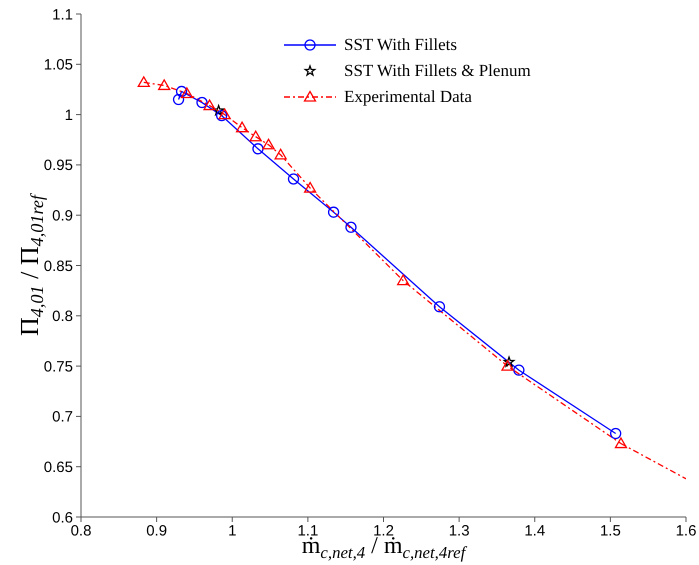 The image size is (699, 565). I want to click on legend-label: SST With Fillets, so click(400, 45).